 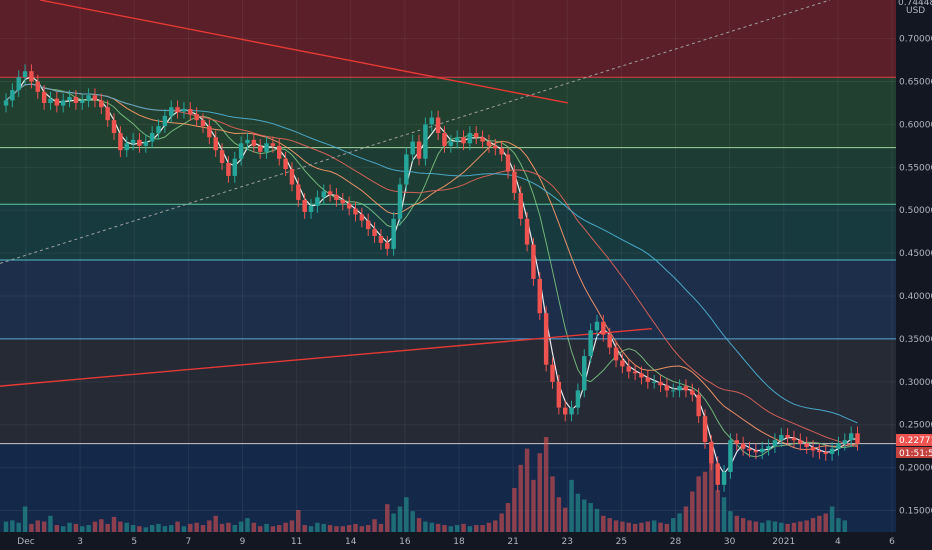 What do you see at coordinates (838, 542) in the screenshot?
I see `time-tick-15: 4` at bounding box center [838, 542].